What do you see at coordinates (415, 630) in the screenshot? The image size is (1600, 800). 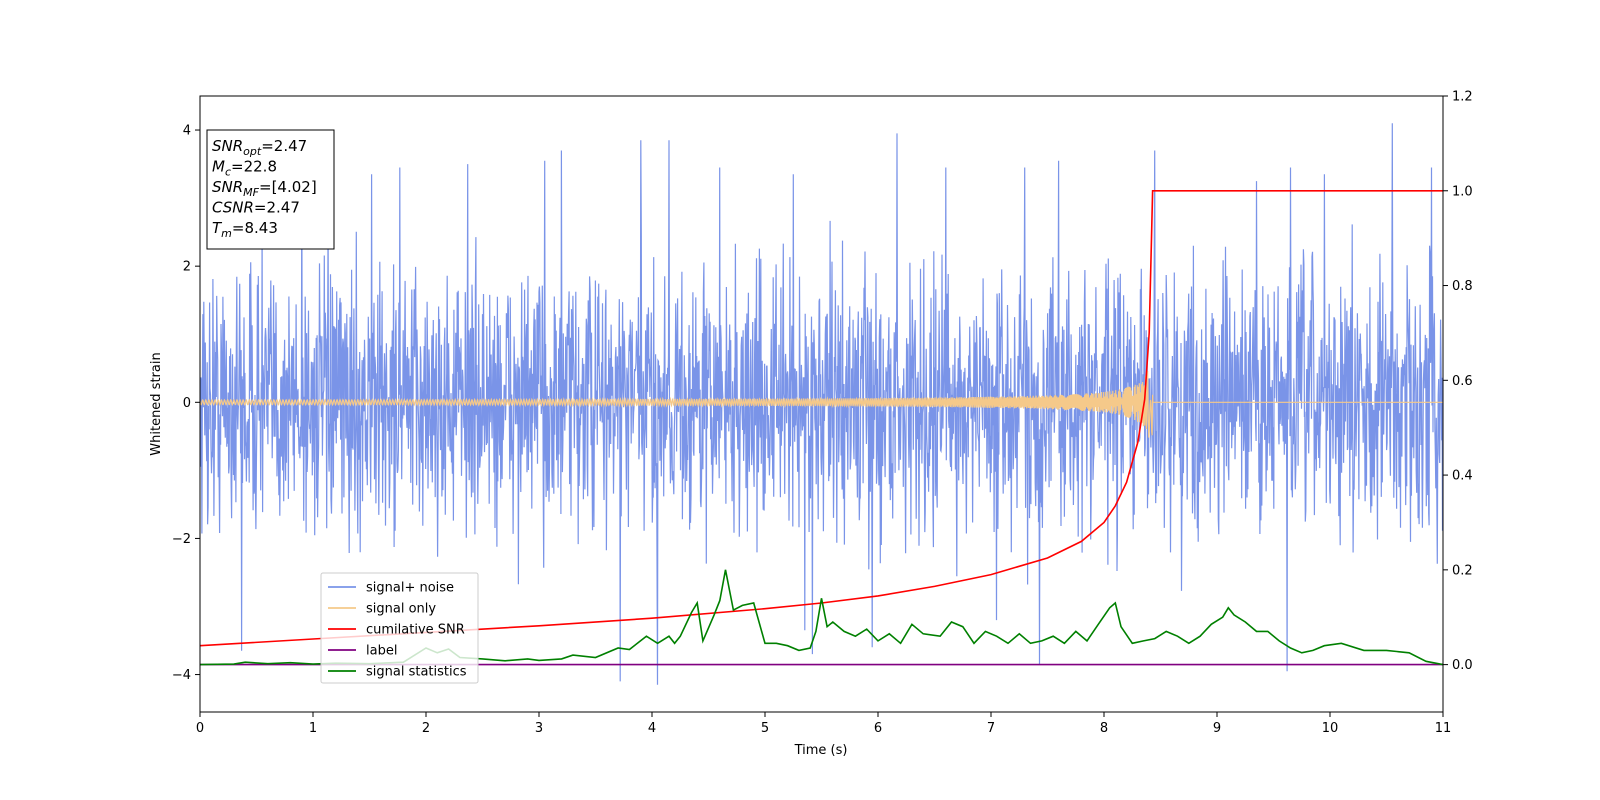 I see `legend-label: cumilative SNR` at bounding box center [415, 630].